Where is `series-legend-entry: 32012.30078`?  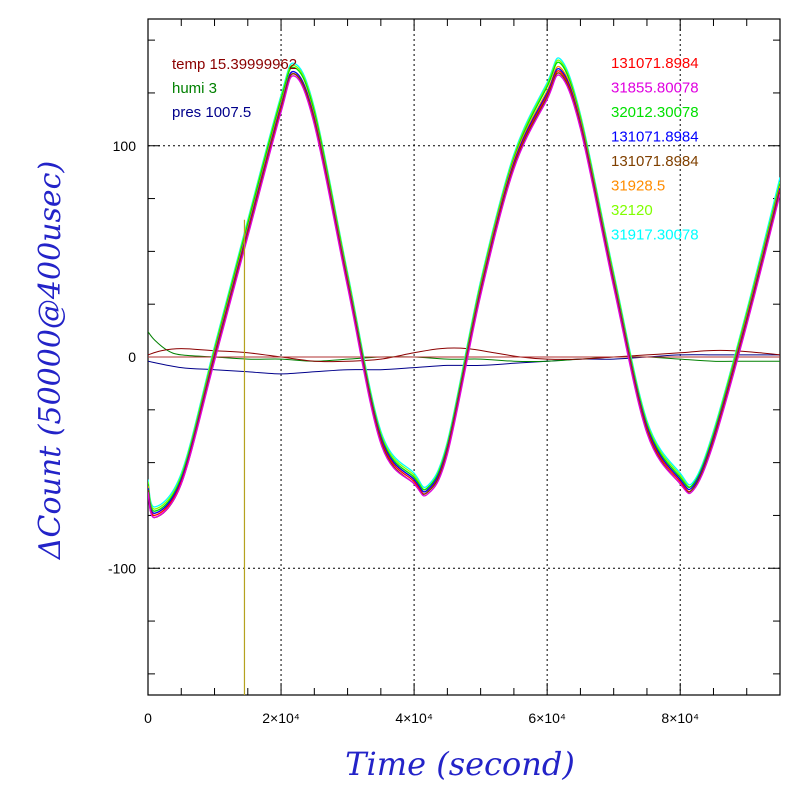
series-legend-entry: 32012.30078 is located at coordinates (655, 112).